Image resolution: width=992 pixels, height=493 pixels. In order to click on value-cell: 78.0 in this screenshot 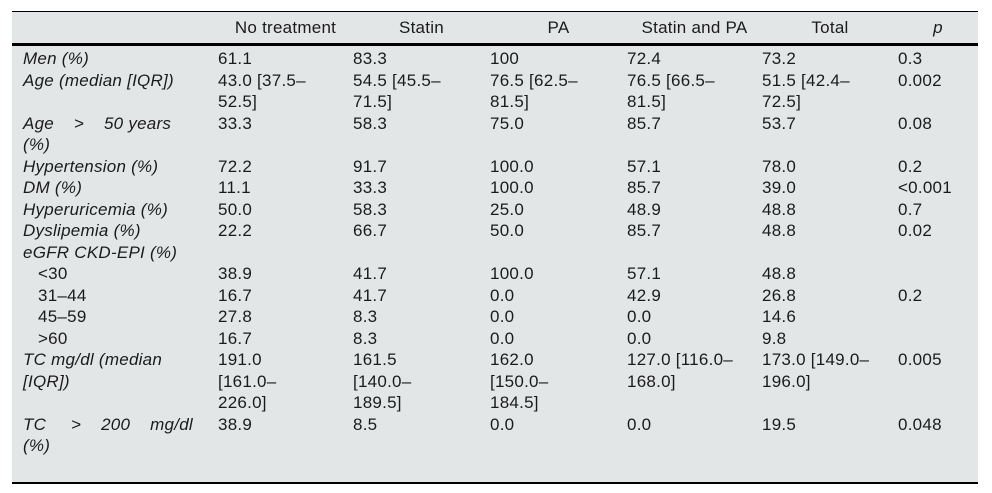, I will do `click(779, 166)`.